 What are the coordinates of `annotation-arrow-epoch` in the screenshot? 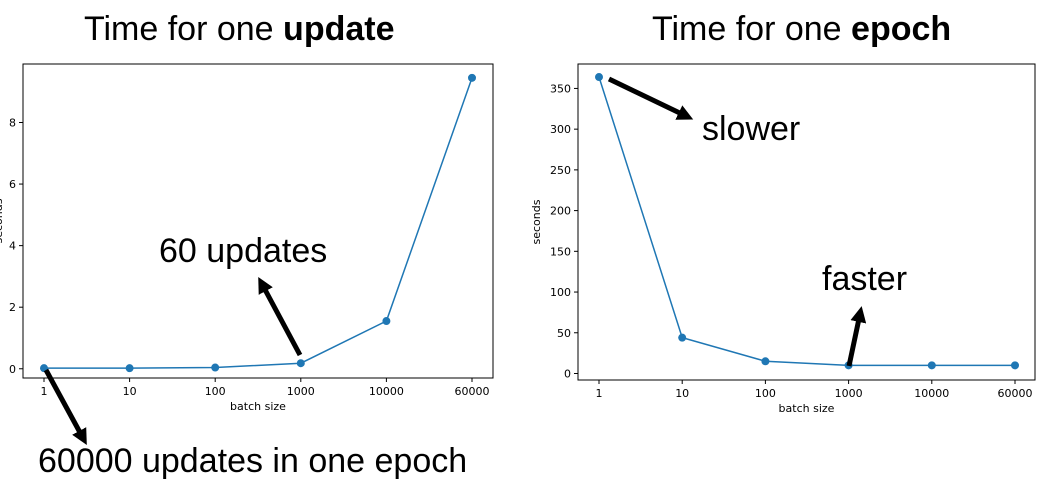 It's located at (65, 407).